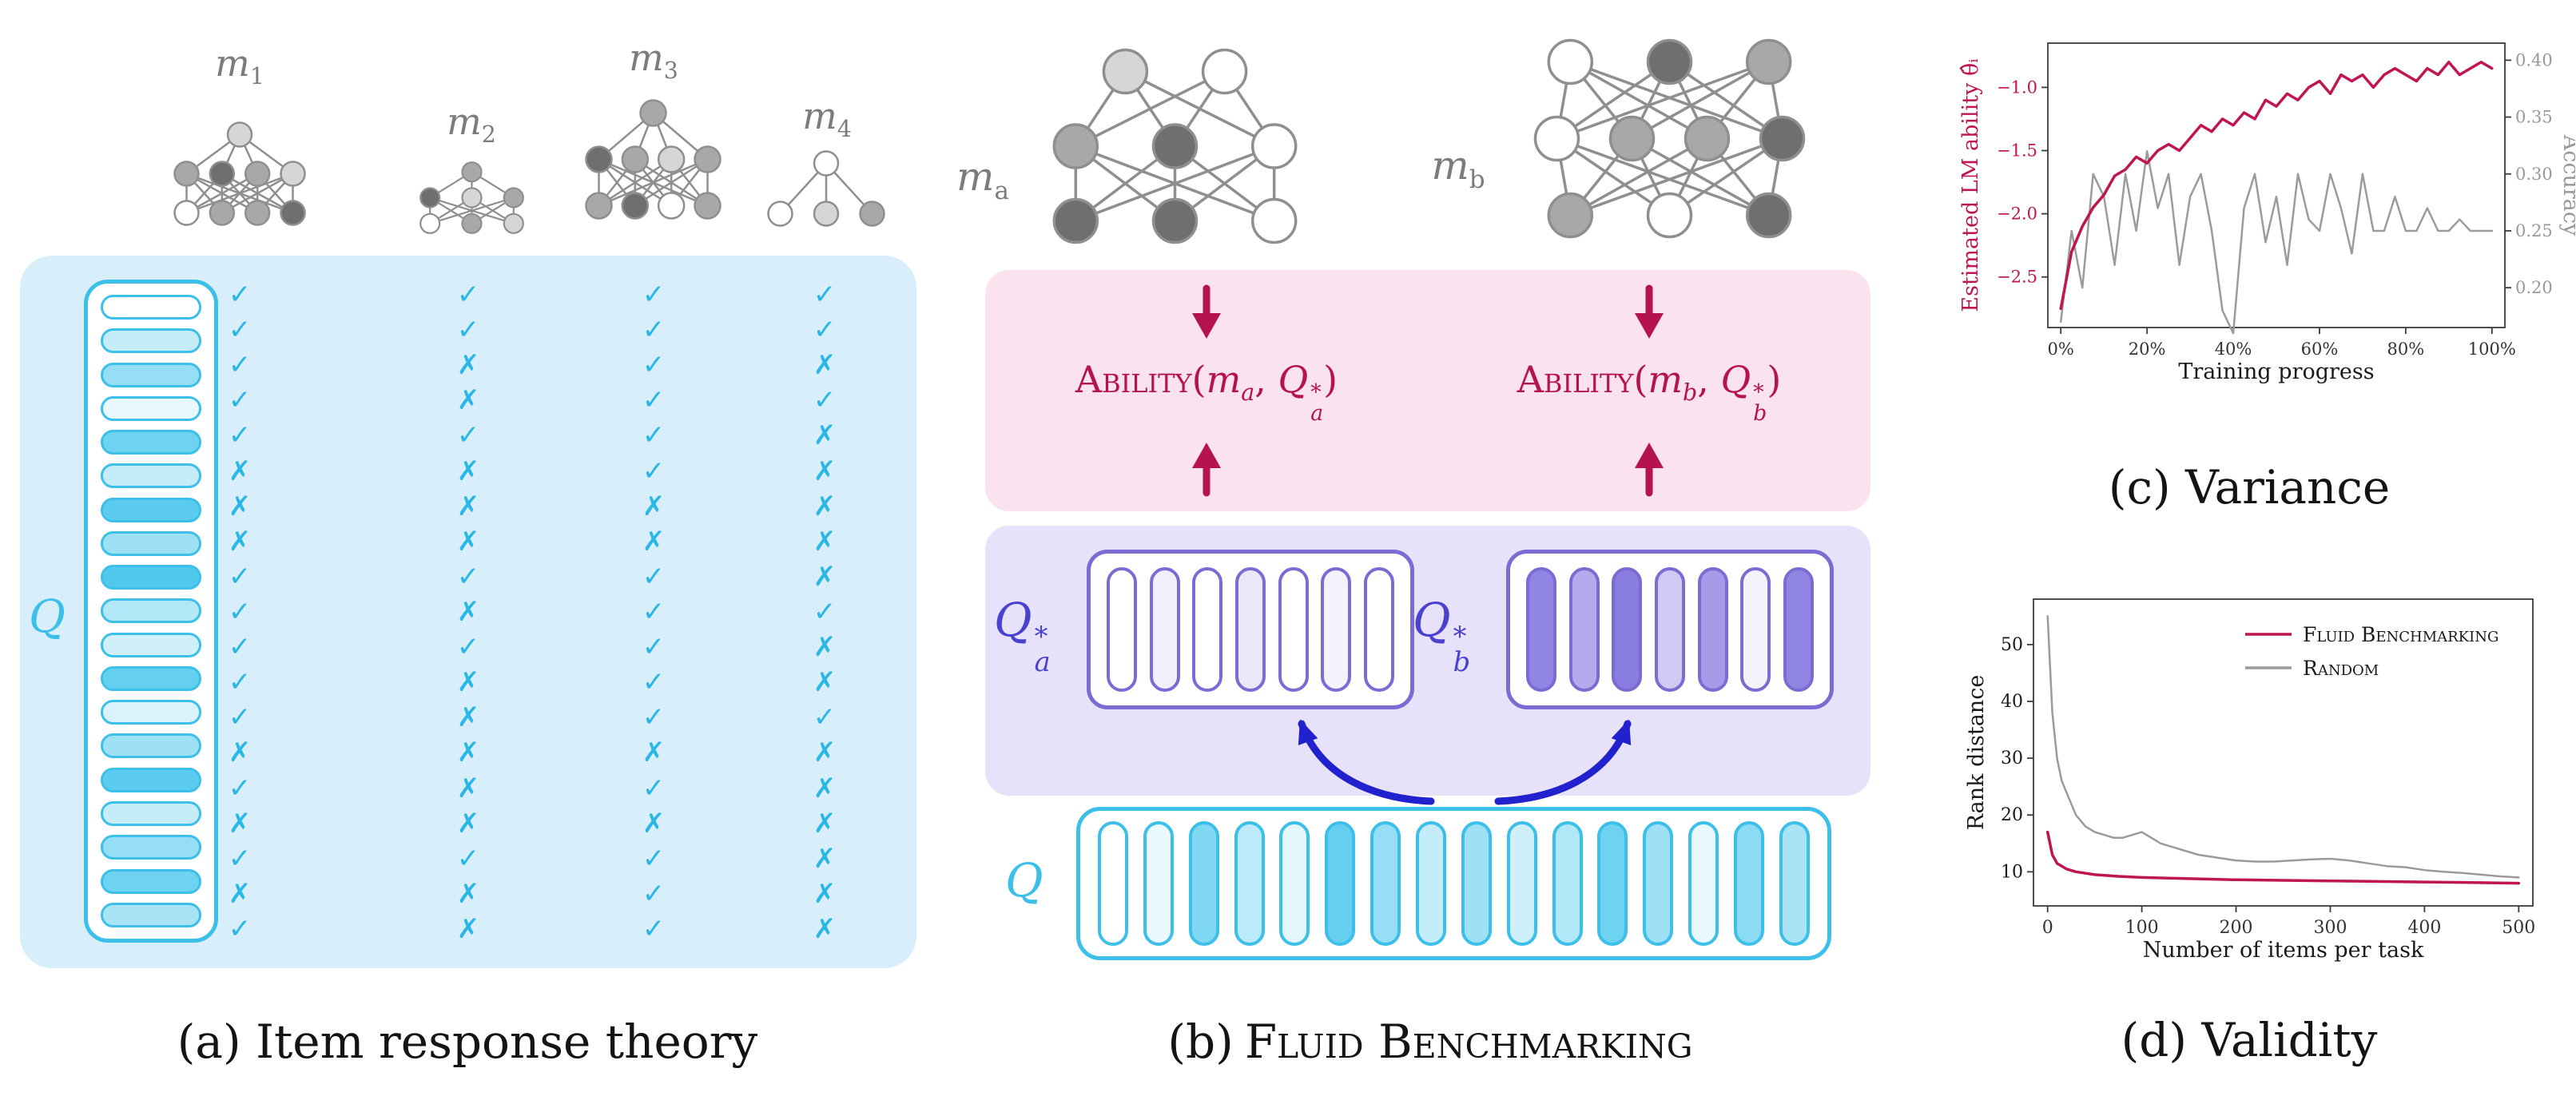  Describe the element at coordinates (2276, 371) in the screenshot. I see `x-axis-label: Training progress` at that location.